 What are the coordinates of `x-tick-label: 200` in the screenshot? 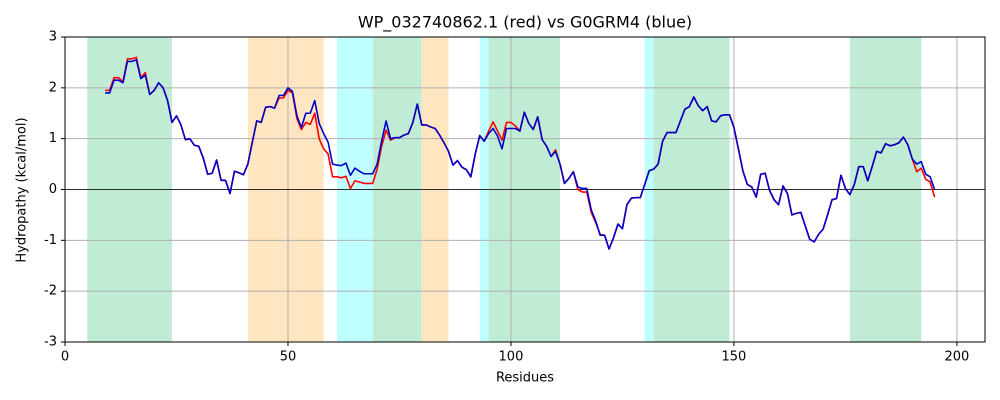 It's located at (956, 357).